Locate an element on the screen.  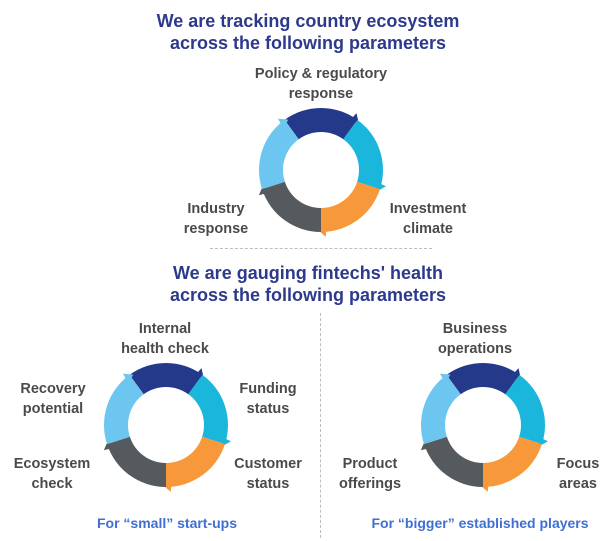
small-startups-cycle-diagram is located at coordinates (167, 427).